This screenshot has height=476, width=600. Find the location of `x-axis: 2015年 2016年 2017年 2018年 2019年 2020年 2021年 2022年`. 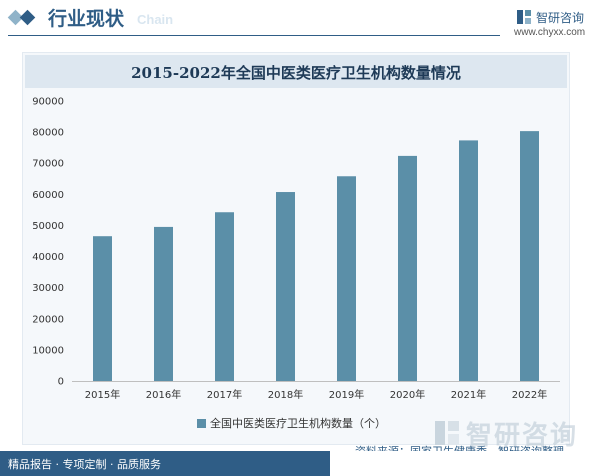

x-axis: 2015年 2016年 2017年 2018年 2019年 2020年 2021年 2022年 is located at coordinates (316, 394).